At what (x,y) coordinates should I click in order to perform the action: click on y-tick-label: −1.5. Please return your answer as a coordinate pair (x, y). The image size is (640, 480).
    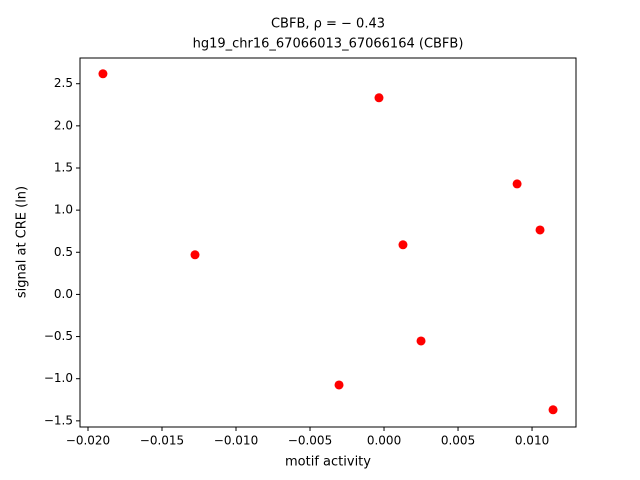
    Looking at the image, I should click on (58, 420).